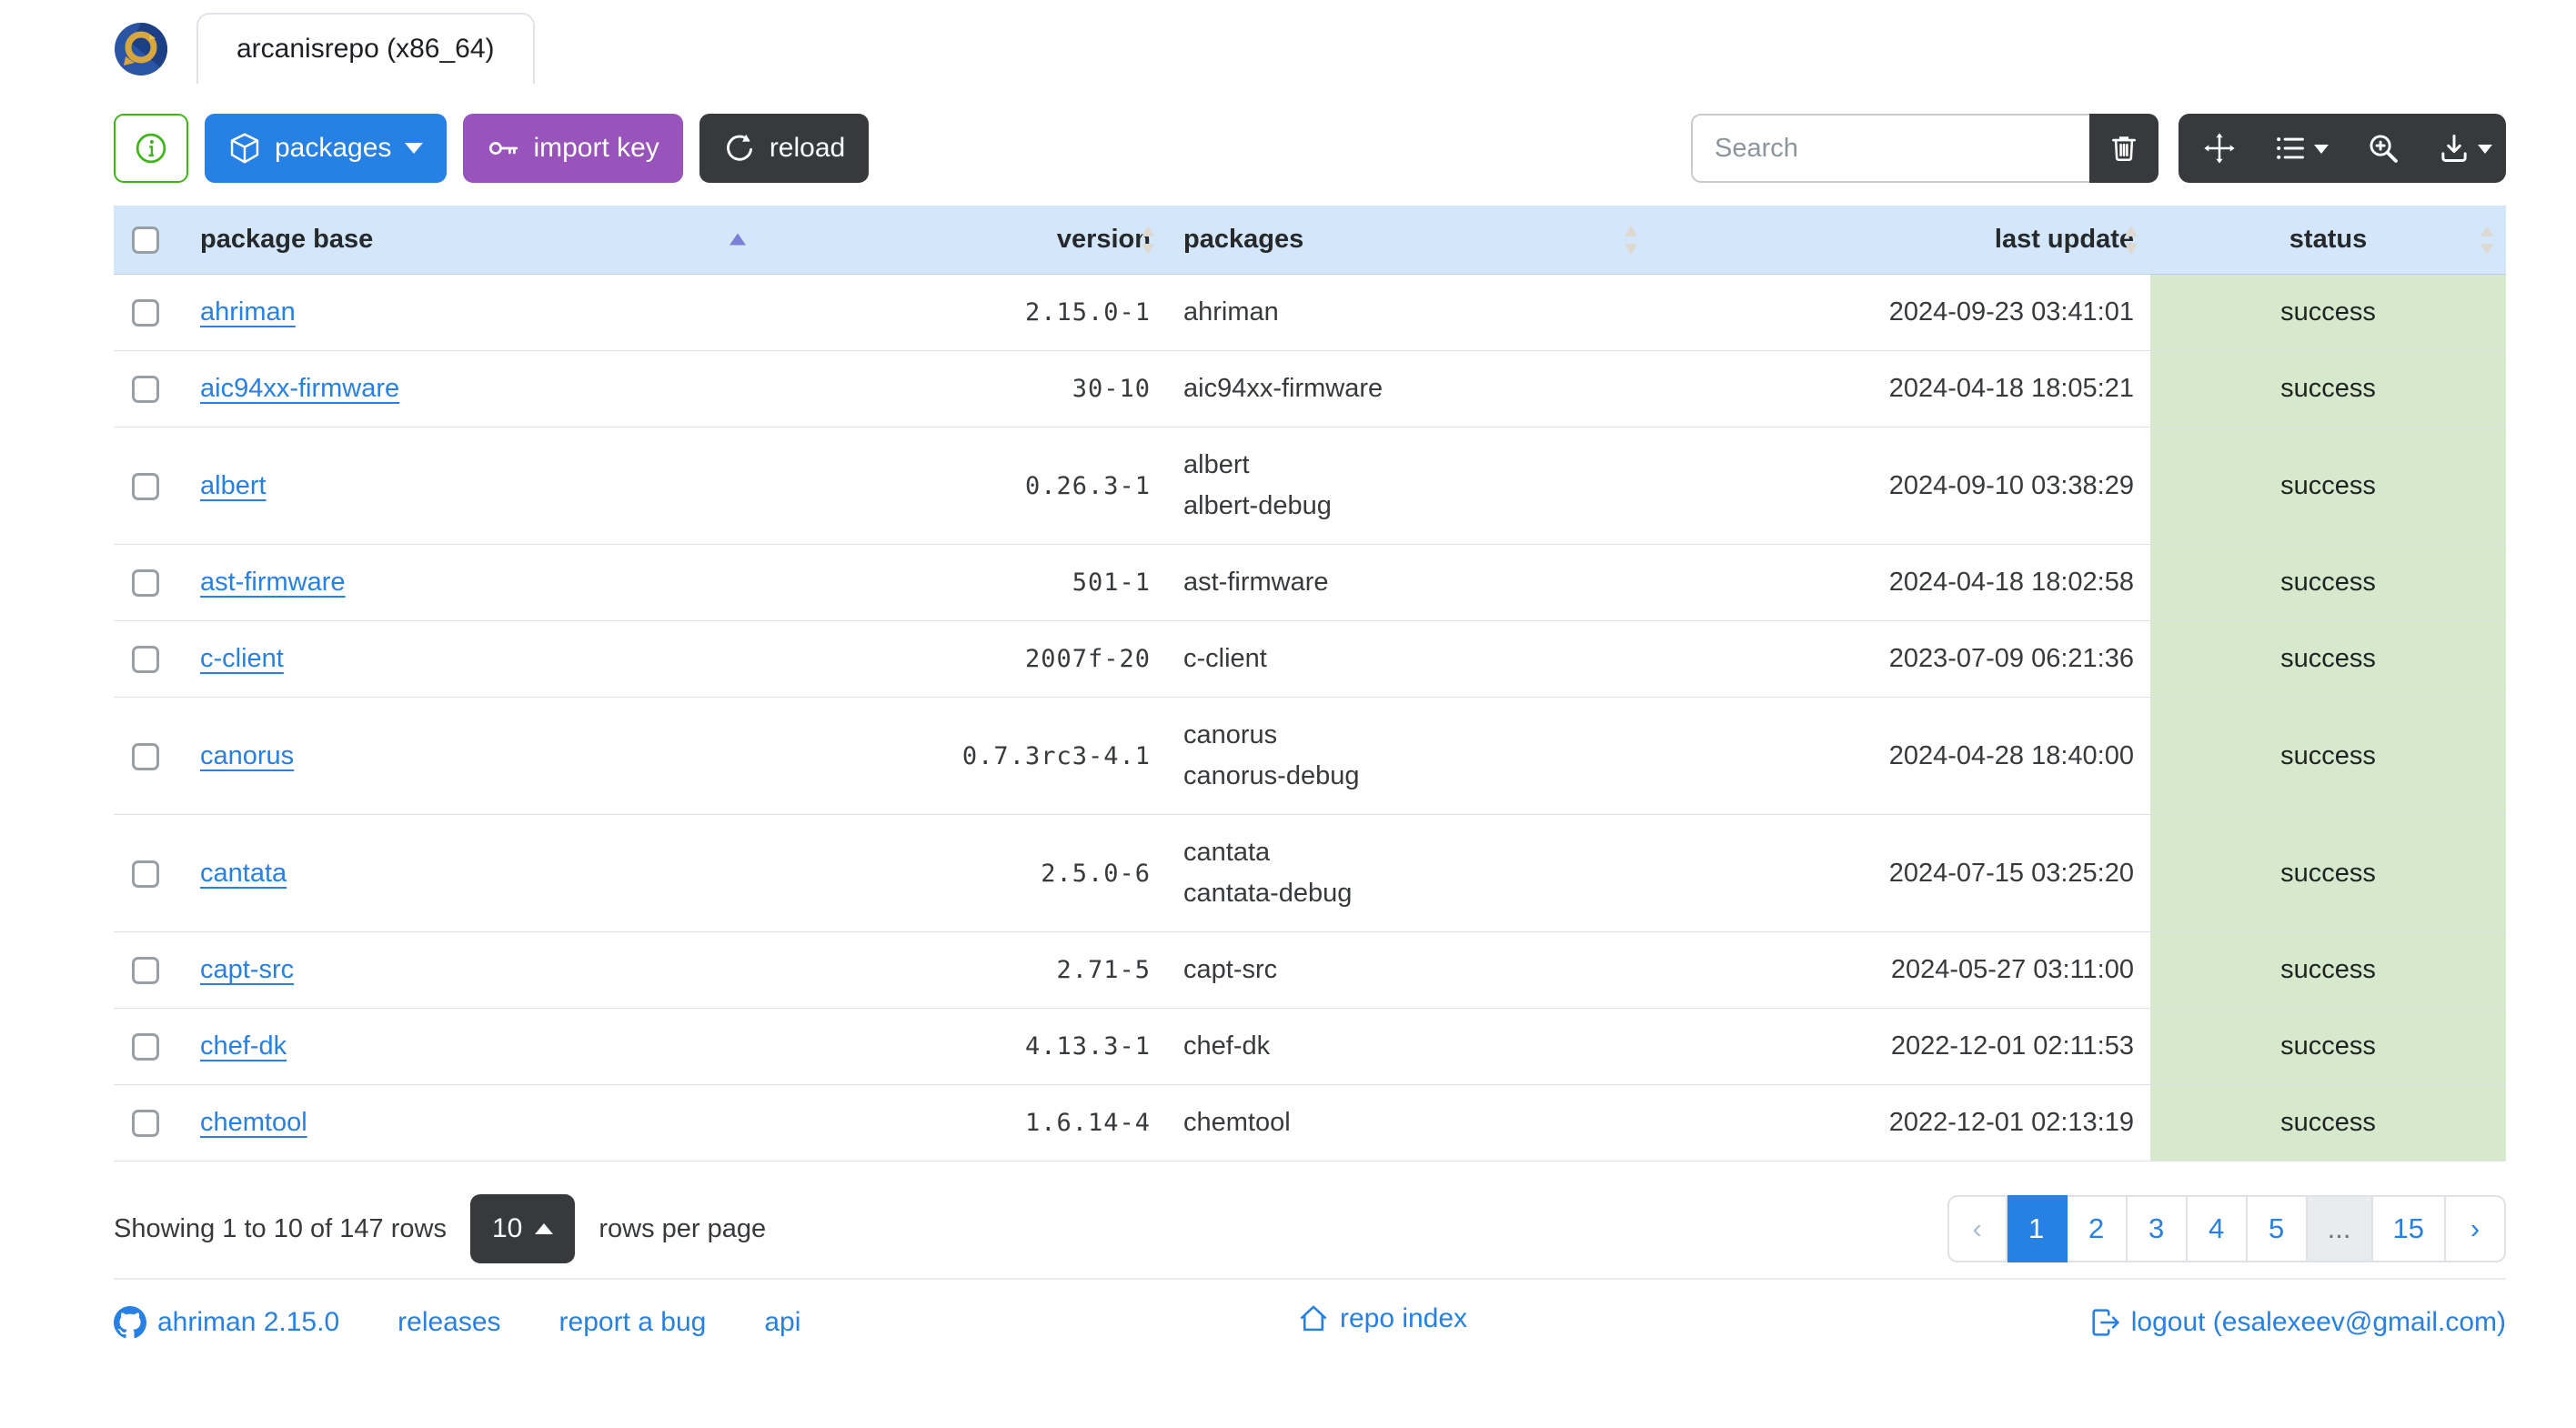 This screenshot has height=1428, width=2576. Describe the element at coordinates (2037, 1228) in the screenshot. I see `pagination-page-1: 1` at that location.